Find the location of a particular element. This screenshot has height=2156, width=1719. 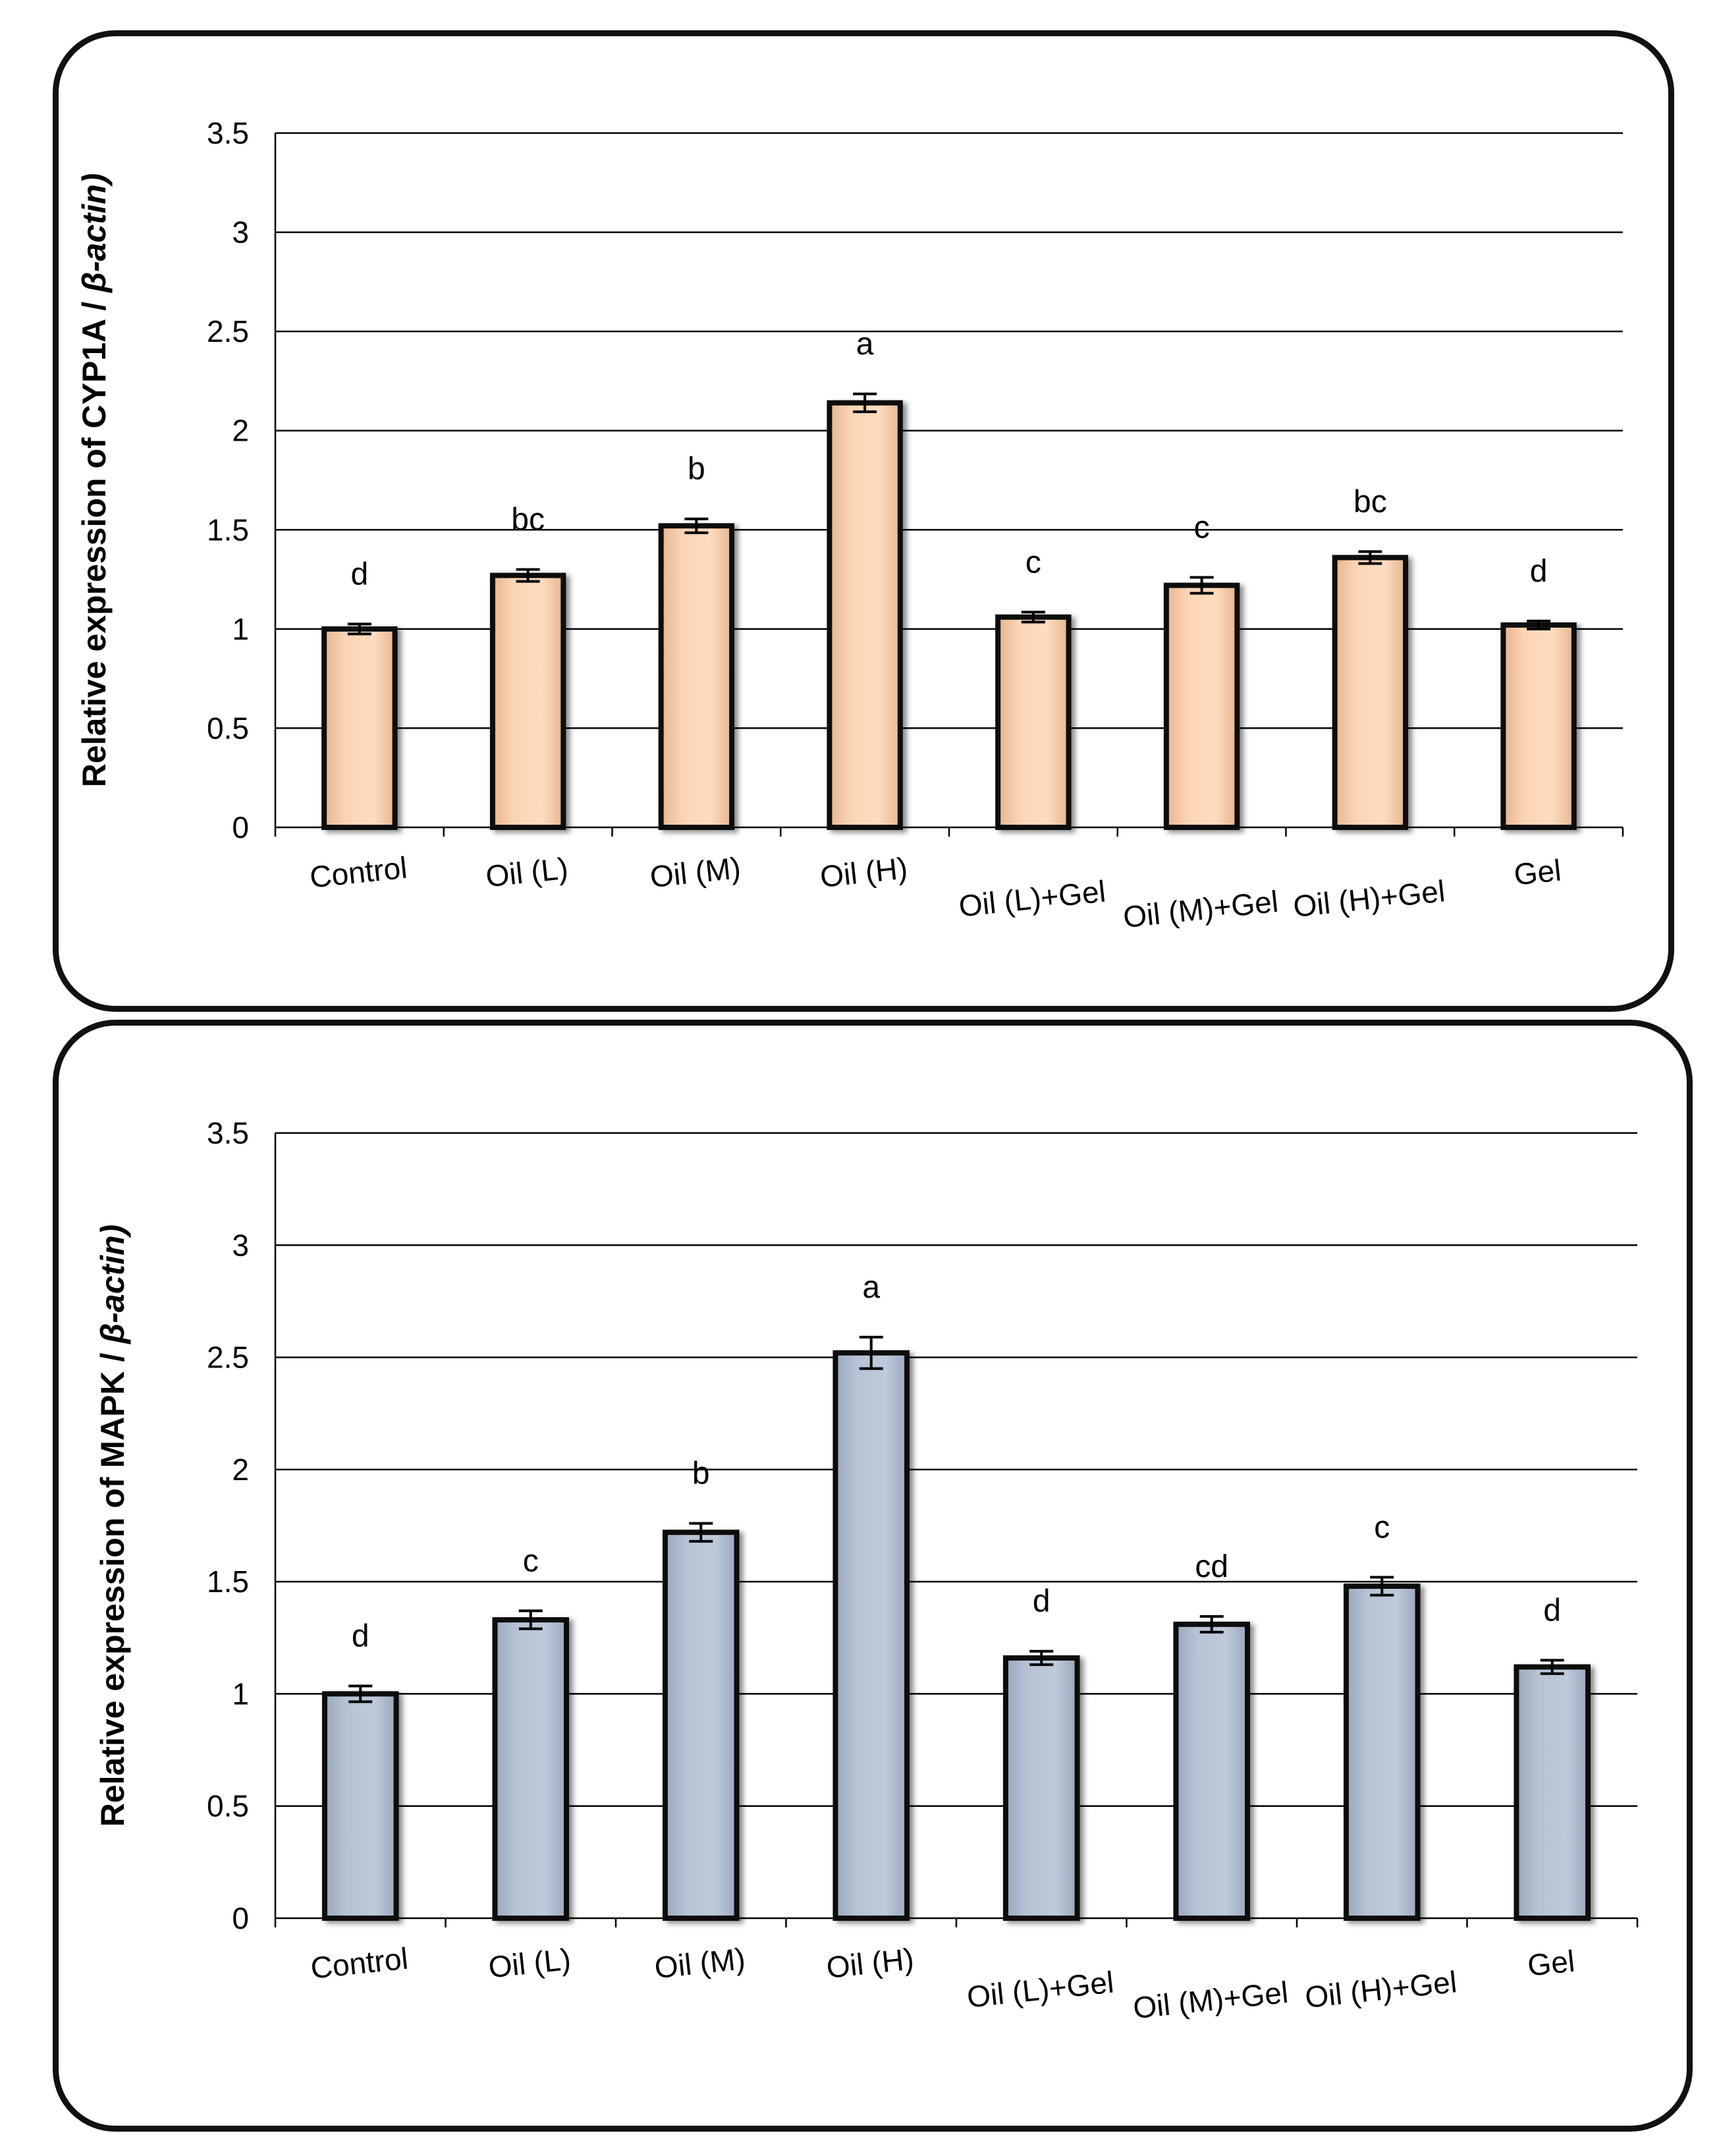

cyp1a-ytick-label: 3.5 is located at coordinates (228, 133).